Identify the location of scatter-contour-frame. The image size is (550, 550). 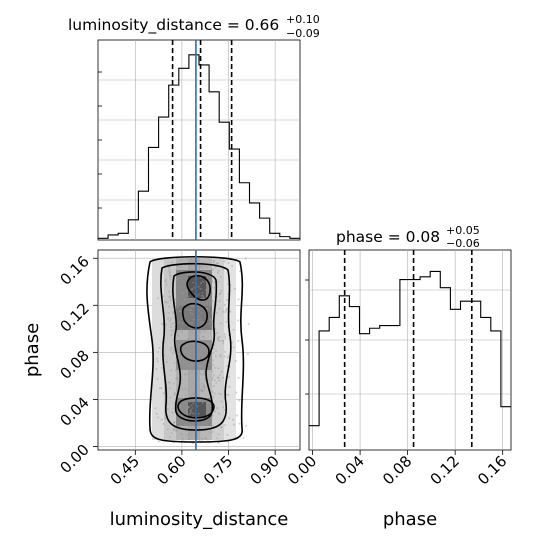
(199, 350).